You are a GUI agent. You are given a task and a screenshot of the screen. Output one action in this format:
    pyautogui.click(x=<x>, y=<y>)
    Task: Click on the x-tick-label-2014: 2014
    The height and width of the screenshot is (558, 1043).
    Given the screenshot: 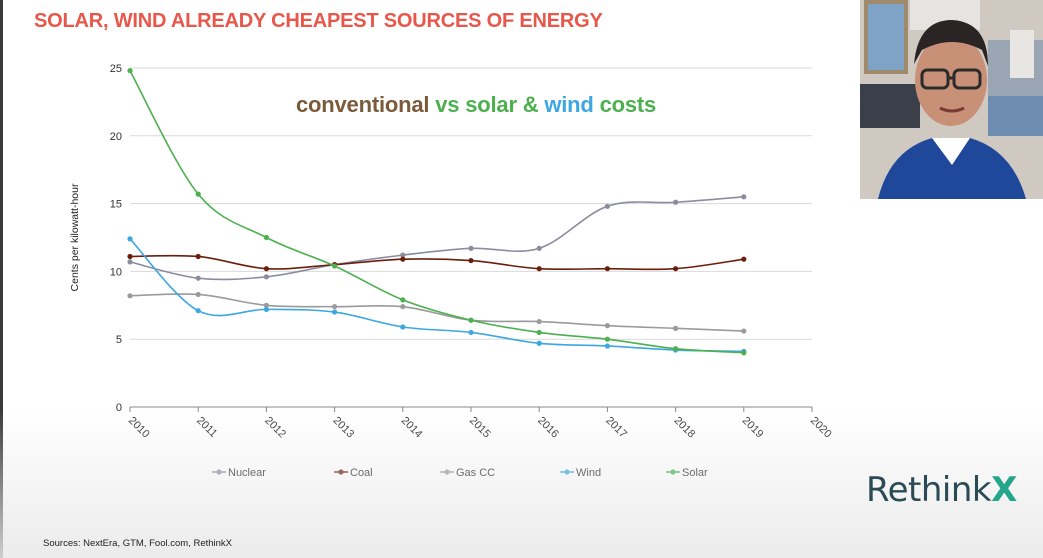 What is the action you would take?
    pyautogui.click(x=412, y=428)
    